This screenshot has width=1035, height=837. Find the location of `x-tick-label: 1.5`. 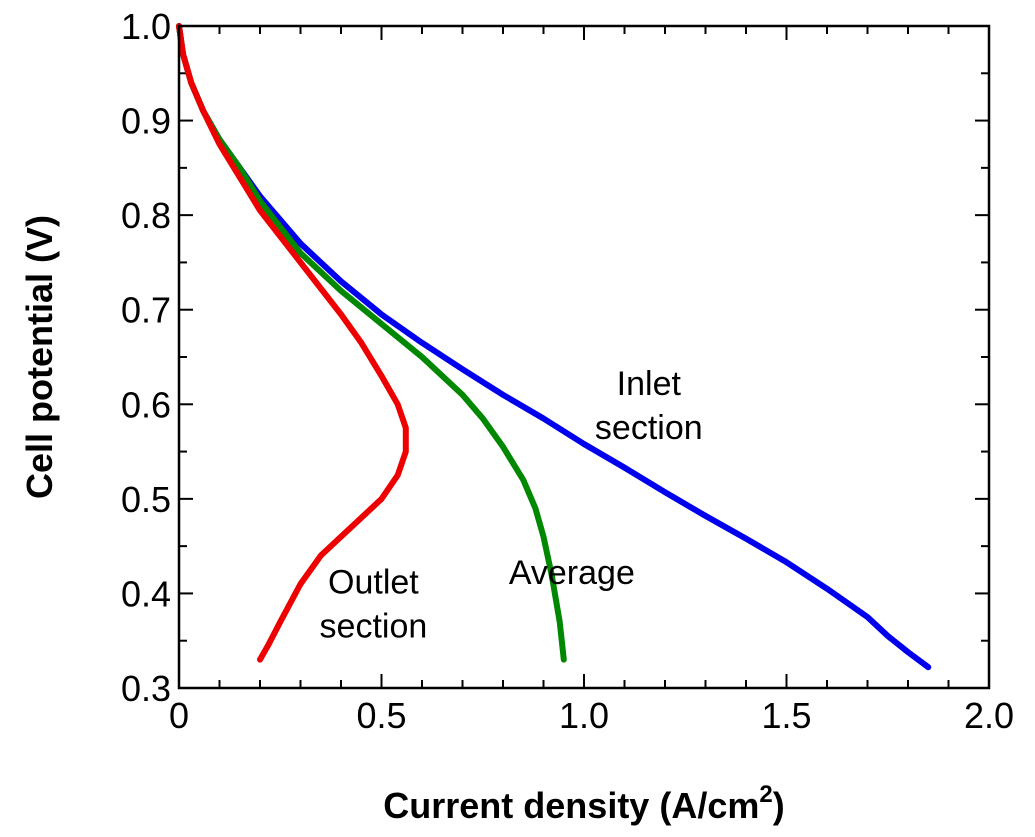

x-tick-label: 1.5 is located at coordinates (786, 715).